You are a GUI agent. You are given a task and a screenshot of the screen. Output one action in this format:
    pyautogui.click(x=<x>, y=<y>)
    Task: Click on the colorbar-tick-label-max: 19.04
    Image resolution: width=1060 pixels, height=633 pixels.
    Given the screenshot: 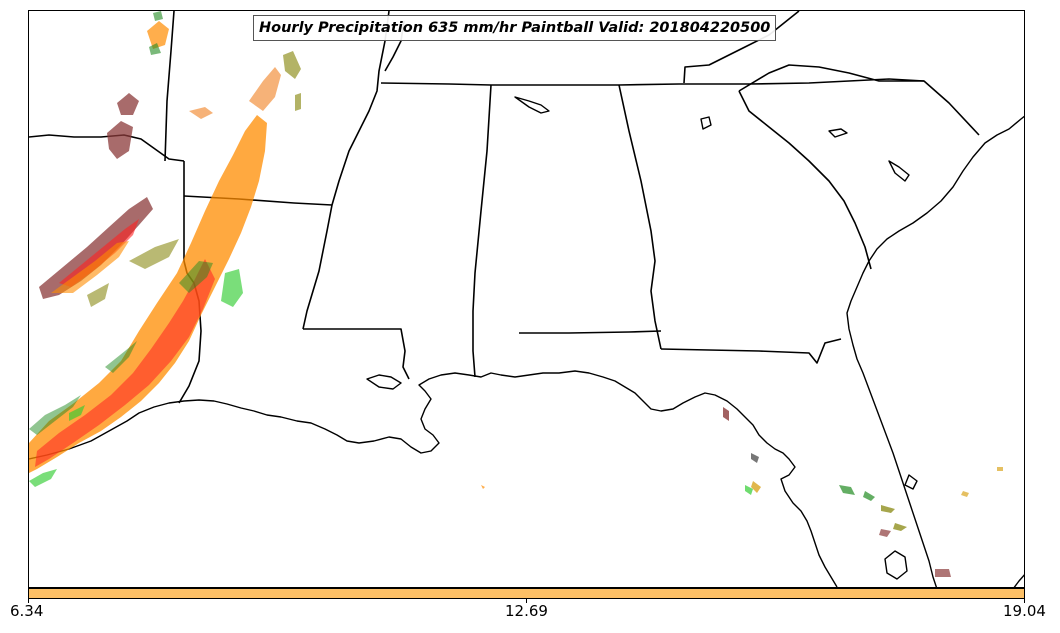 What is the action you would take?
    pyautogui.click(x=1024, y=611)
    